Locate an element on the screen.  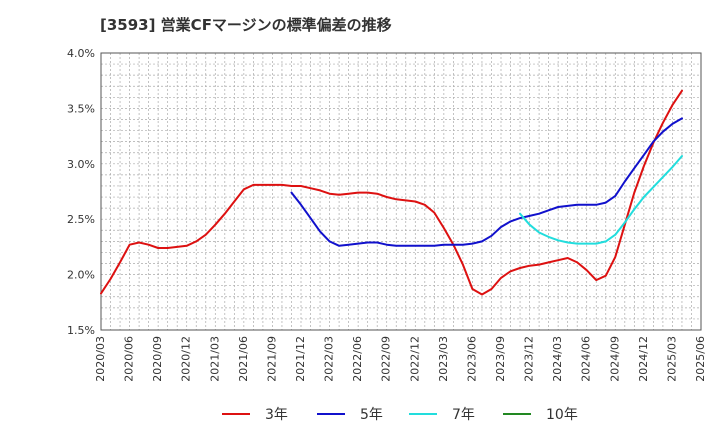
x-tick-label: 2020/12 is located at coordinates (186, 359).